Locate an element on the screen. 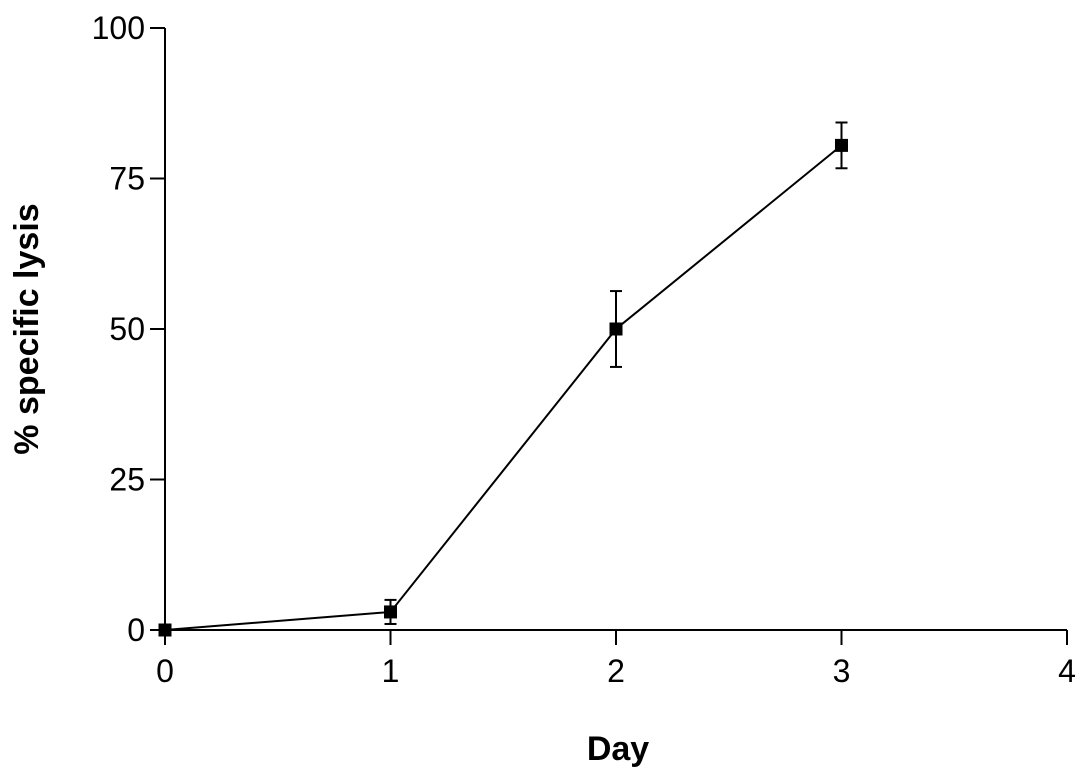  x-tick-label: 1 is located at coordinates (391, 671).